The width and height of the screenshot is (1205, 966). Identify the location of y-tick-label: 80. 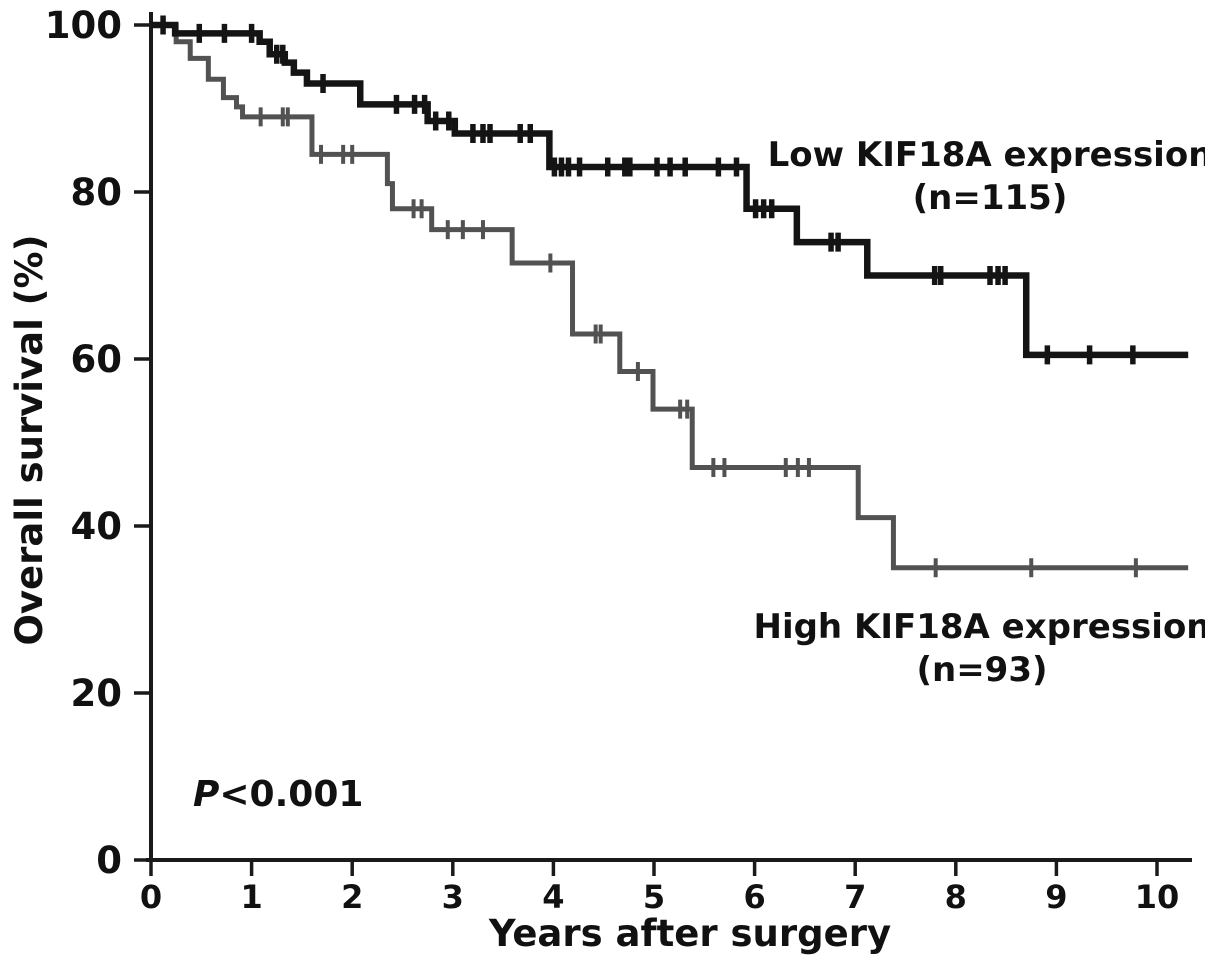
(97, 192).